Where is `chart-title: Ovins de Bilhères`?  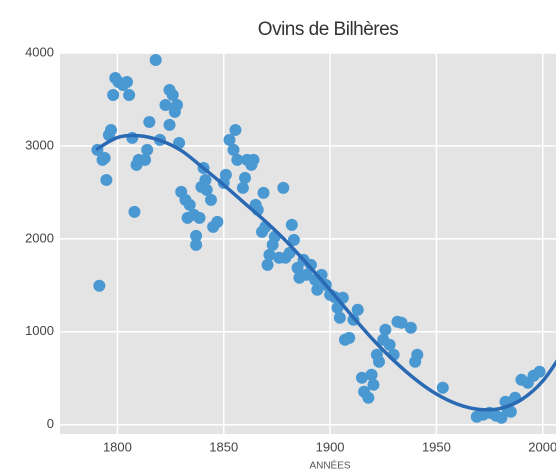
chart-title: Ovins de Bilhères is located at coordinates (328, 29).